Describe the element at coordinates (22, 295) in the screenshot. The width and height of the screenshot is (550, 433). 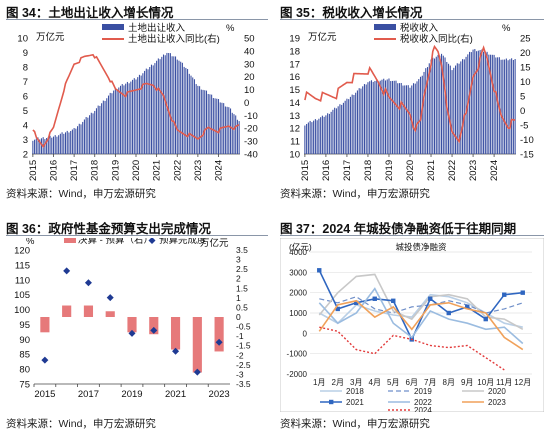
I see `left-tick-label: 105` at that location.